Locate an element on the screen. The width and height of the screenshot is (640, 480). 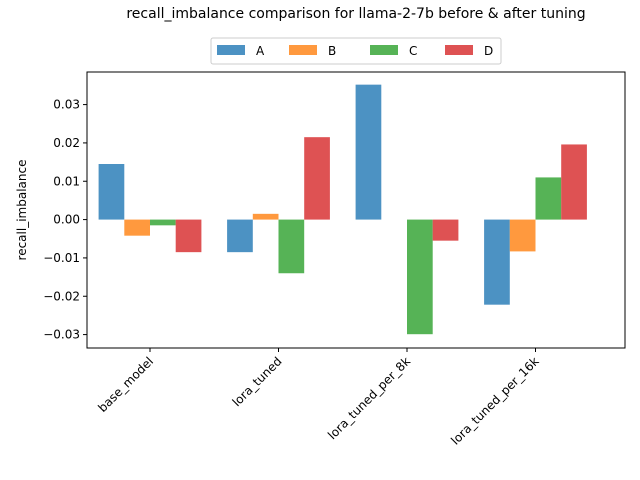
legend-swatch-A is located at coordinates (231, 50).